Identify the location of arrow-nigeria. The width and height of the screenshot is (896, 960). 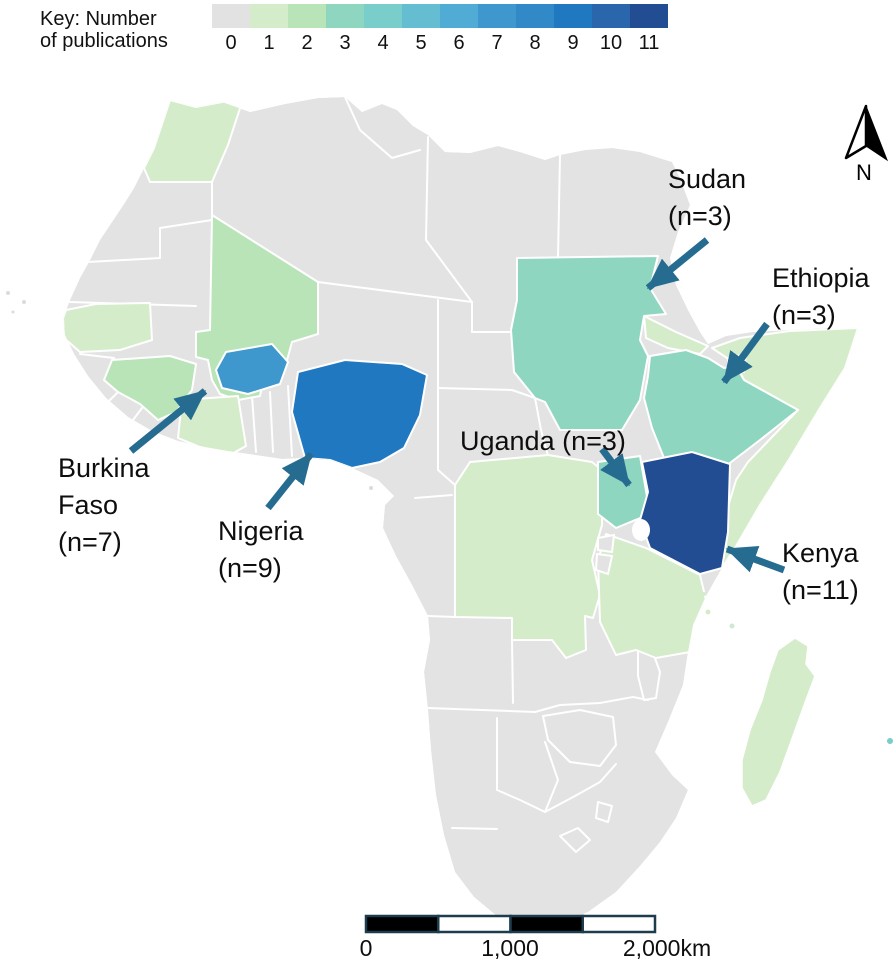
(289, 481).